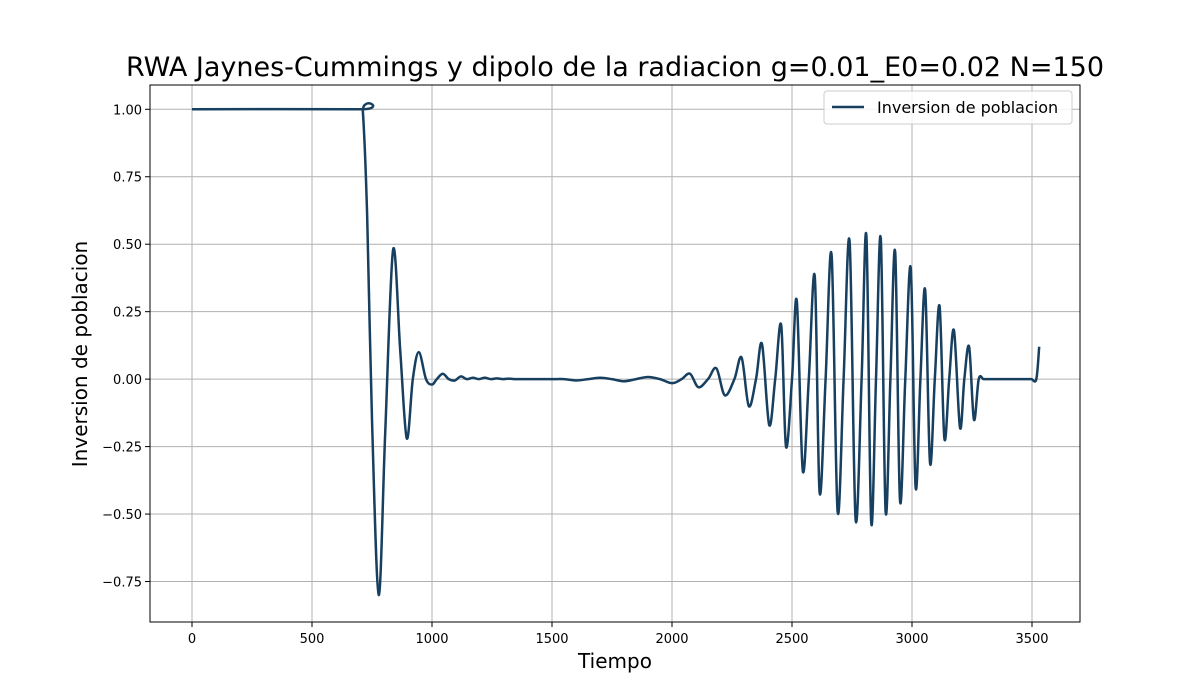 The width and height of the screenshot is (1200, 700). Describe the element at coordinates (431, 639) in the screenshot. I see `x-tick-label: 1000` at that location.